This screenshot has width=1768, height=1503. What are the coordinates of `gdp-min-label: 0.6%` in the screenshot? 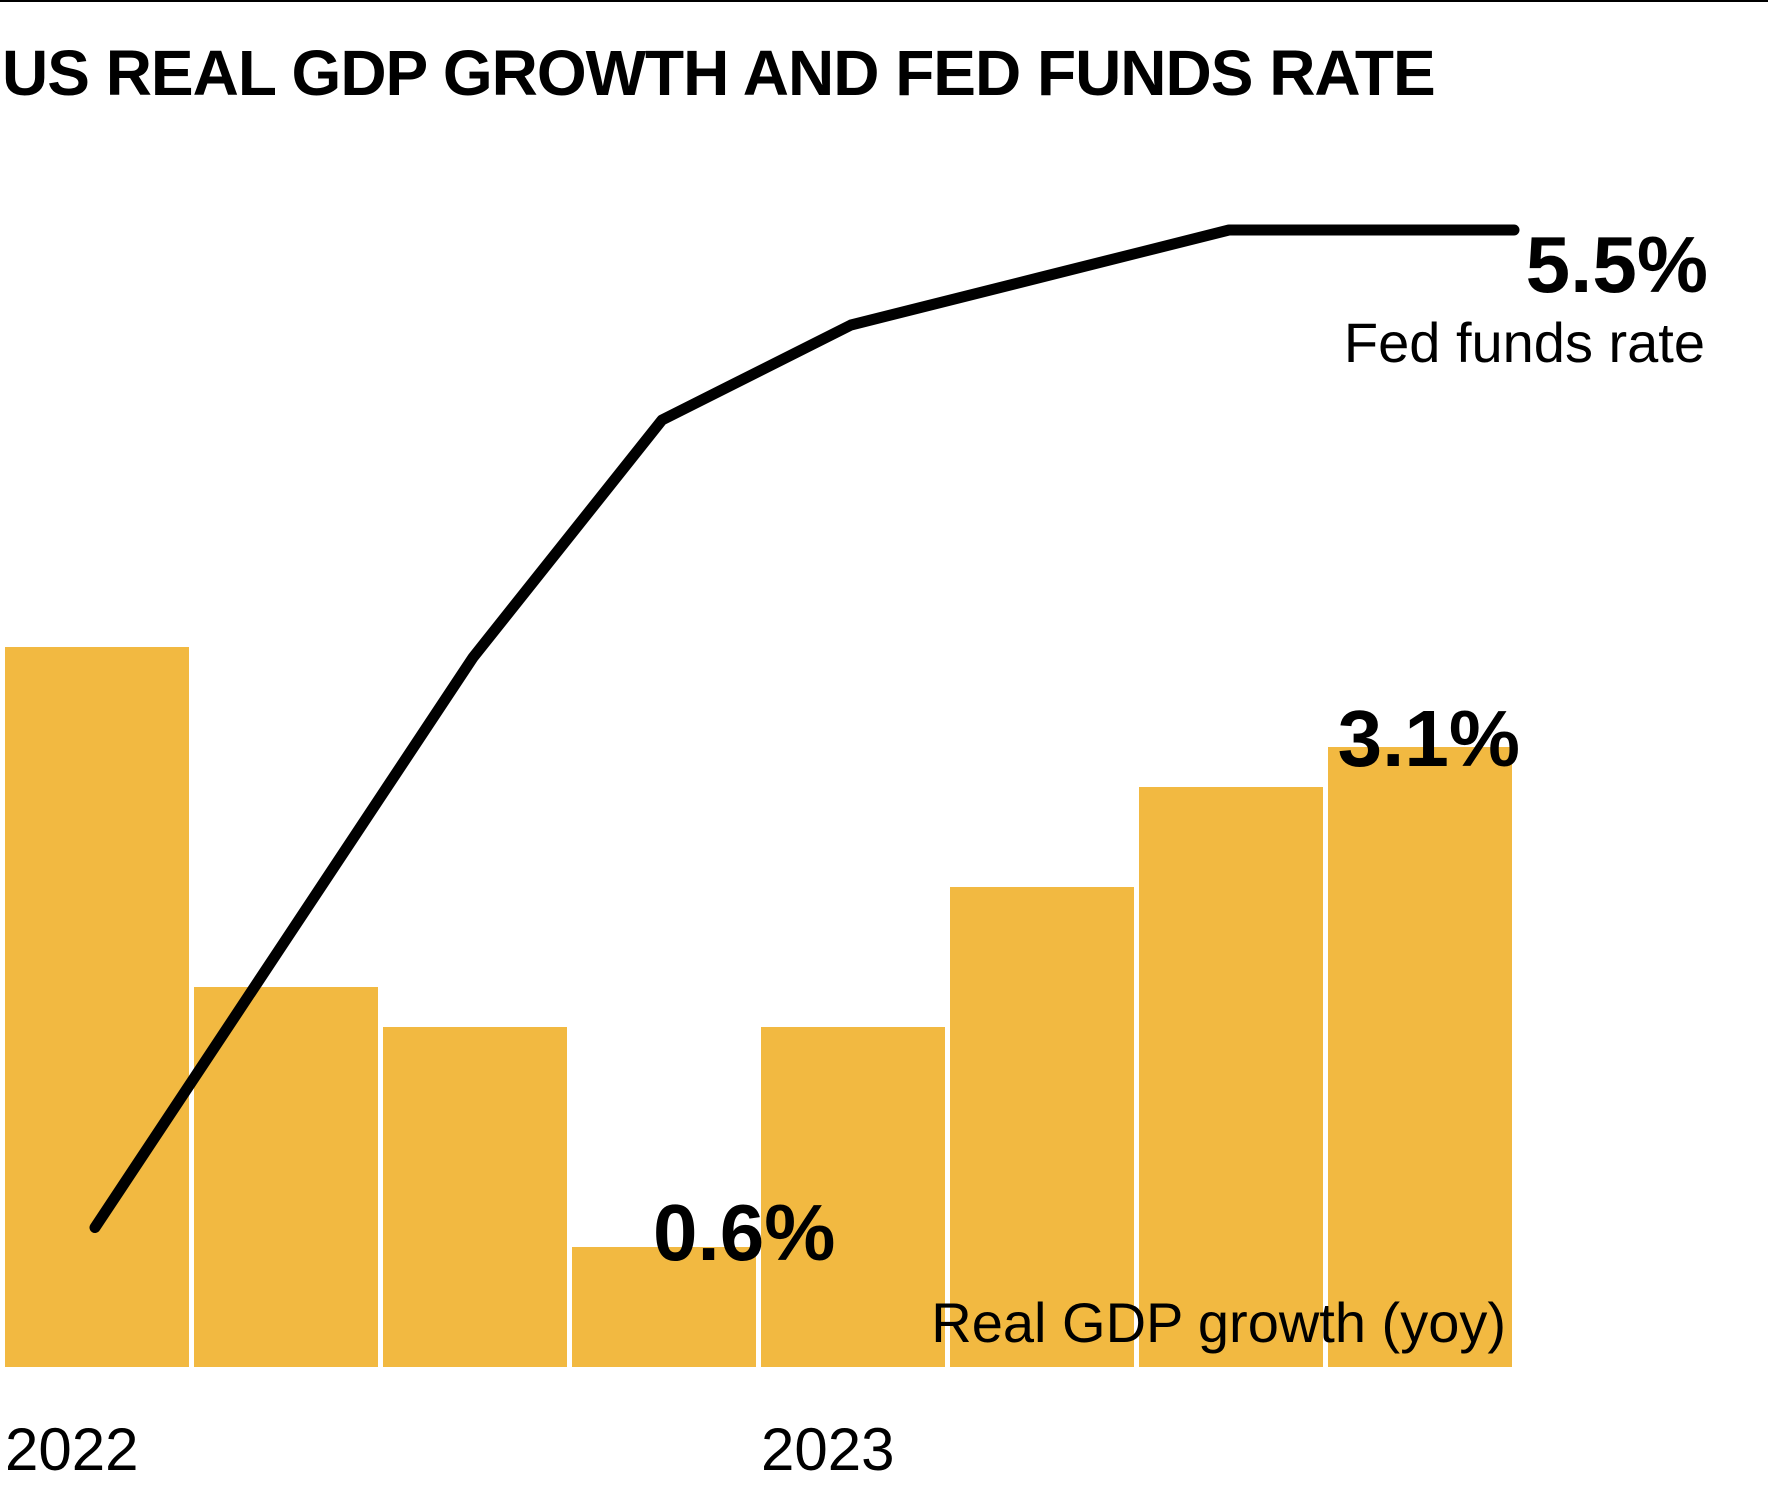 It's located at (744, 1232).